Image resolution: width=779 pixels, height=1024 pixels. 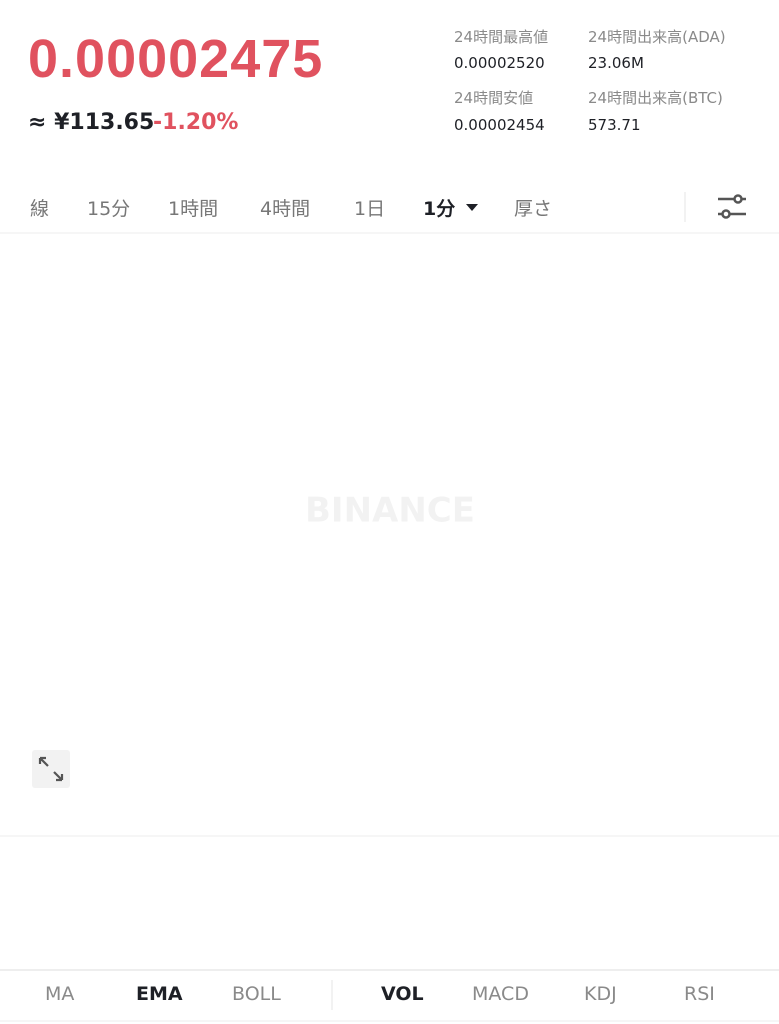 I want to click on stat-value: 0.00002454, so click(x=499, y=125).